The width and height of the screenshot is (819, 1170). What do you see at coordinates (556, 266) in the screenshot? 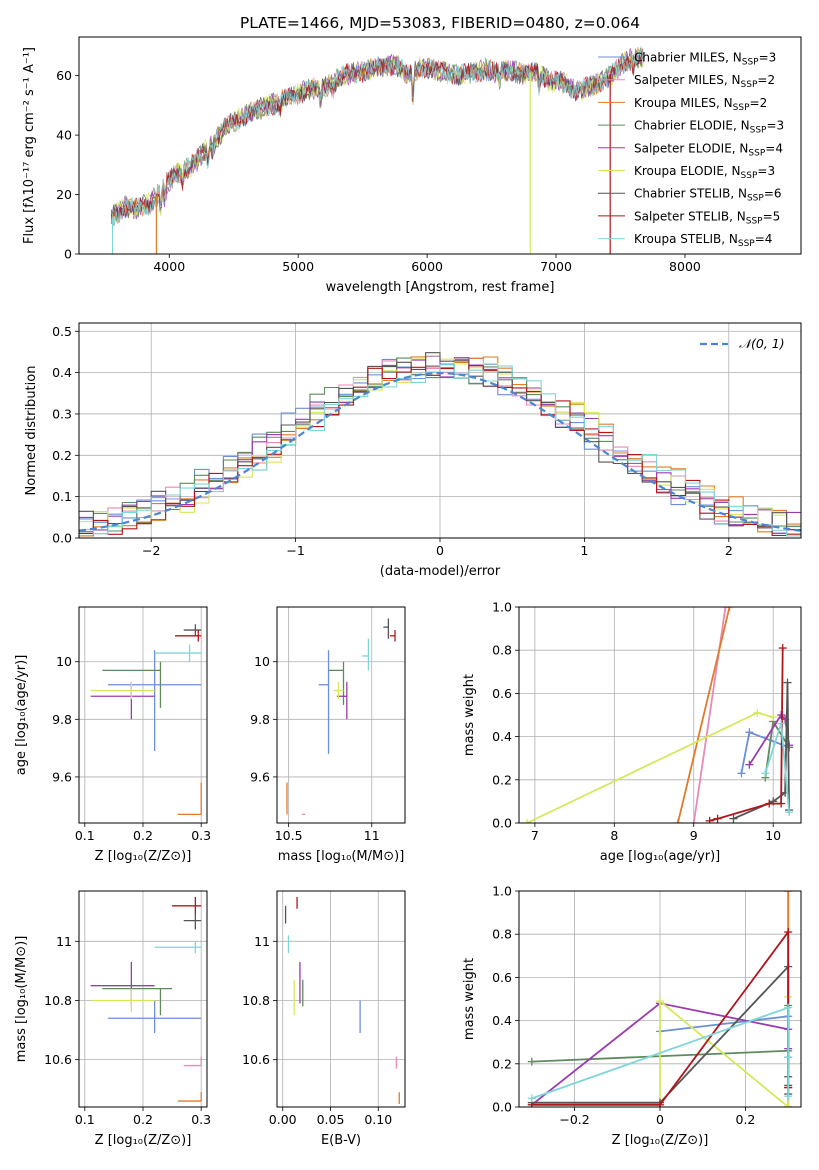
I see `x-tick-label: 7000` at bounding box center [556, 266].